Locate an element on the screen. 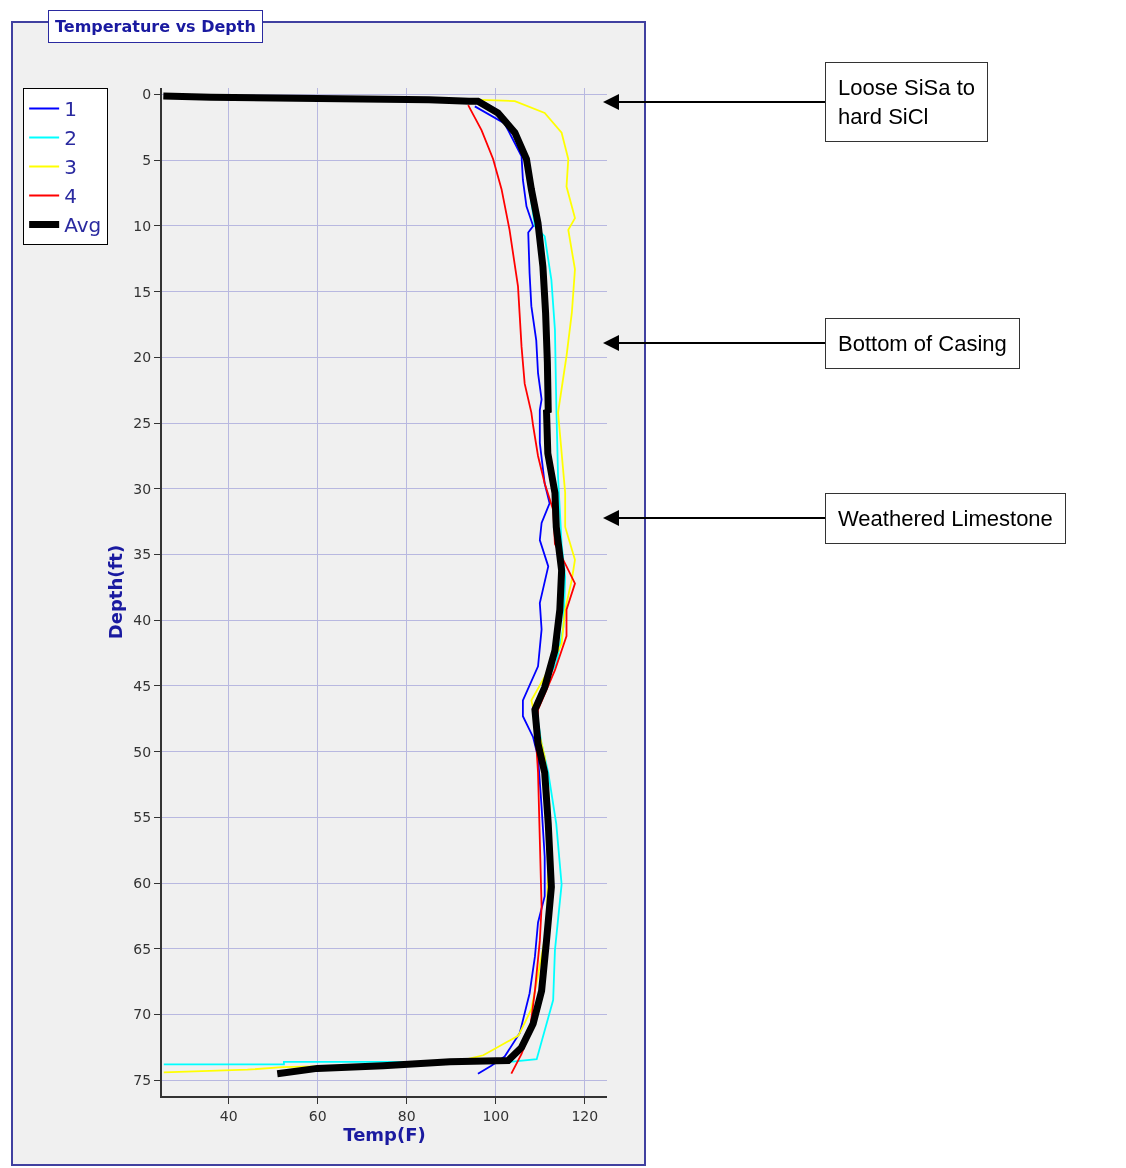 This screenshot has width=1126, height=1168. y-tick-label: 45 is located at coordinates (142, 685).